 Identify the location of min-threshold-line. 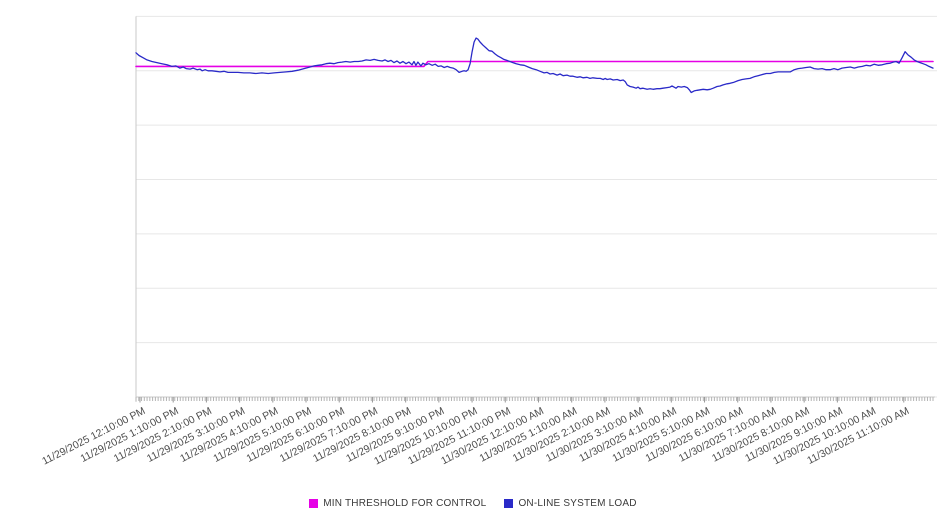
(534, 64).